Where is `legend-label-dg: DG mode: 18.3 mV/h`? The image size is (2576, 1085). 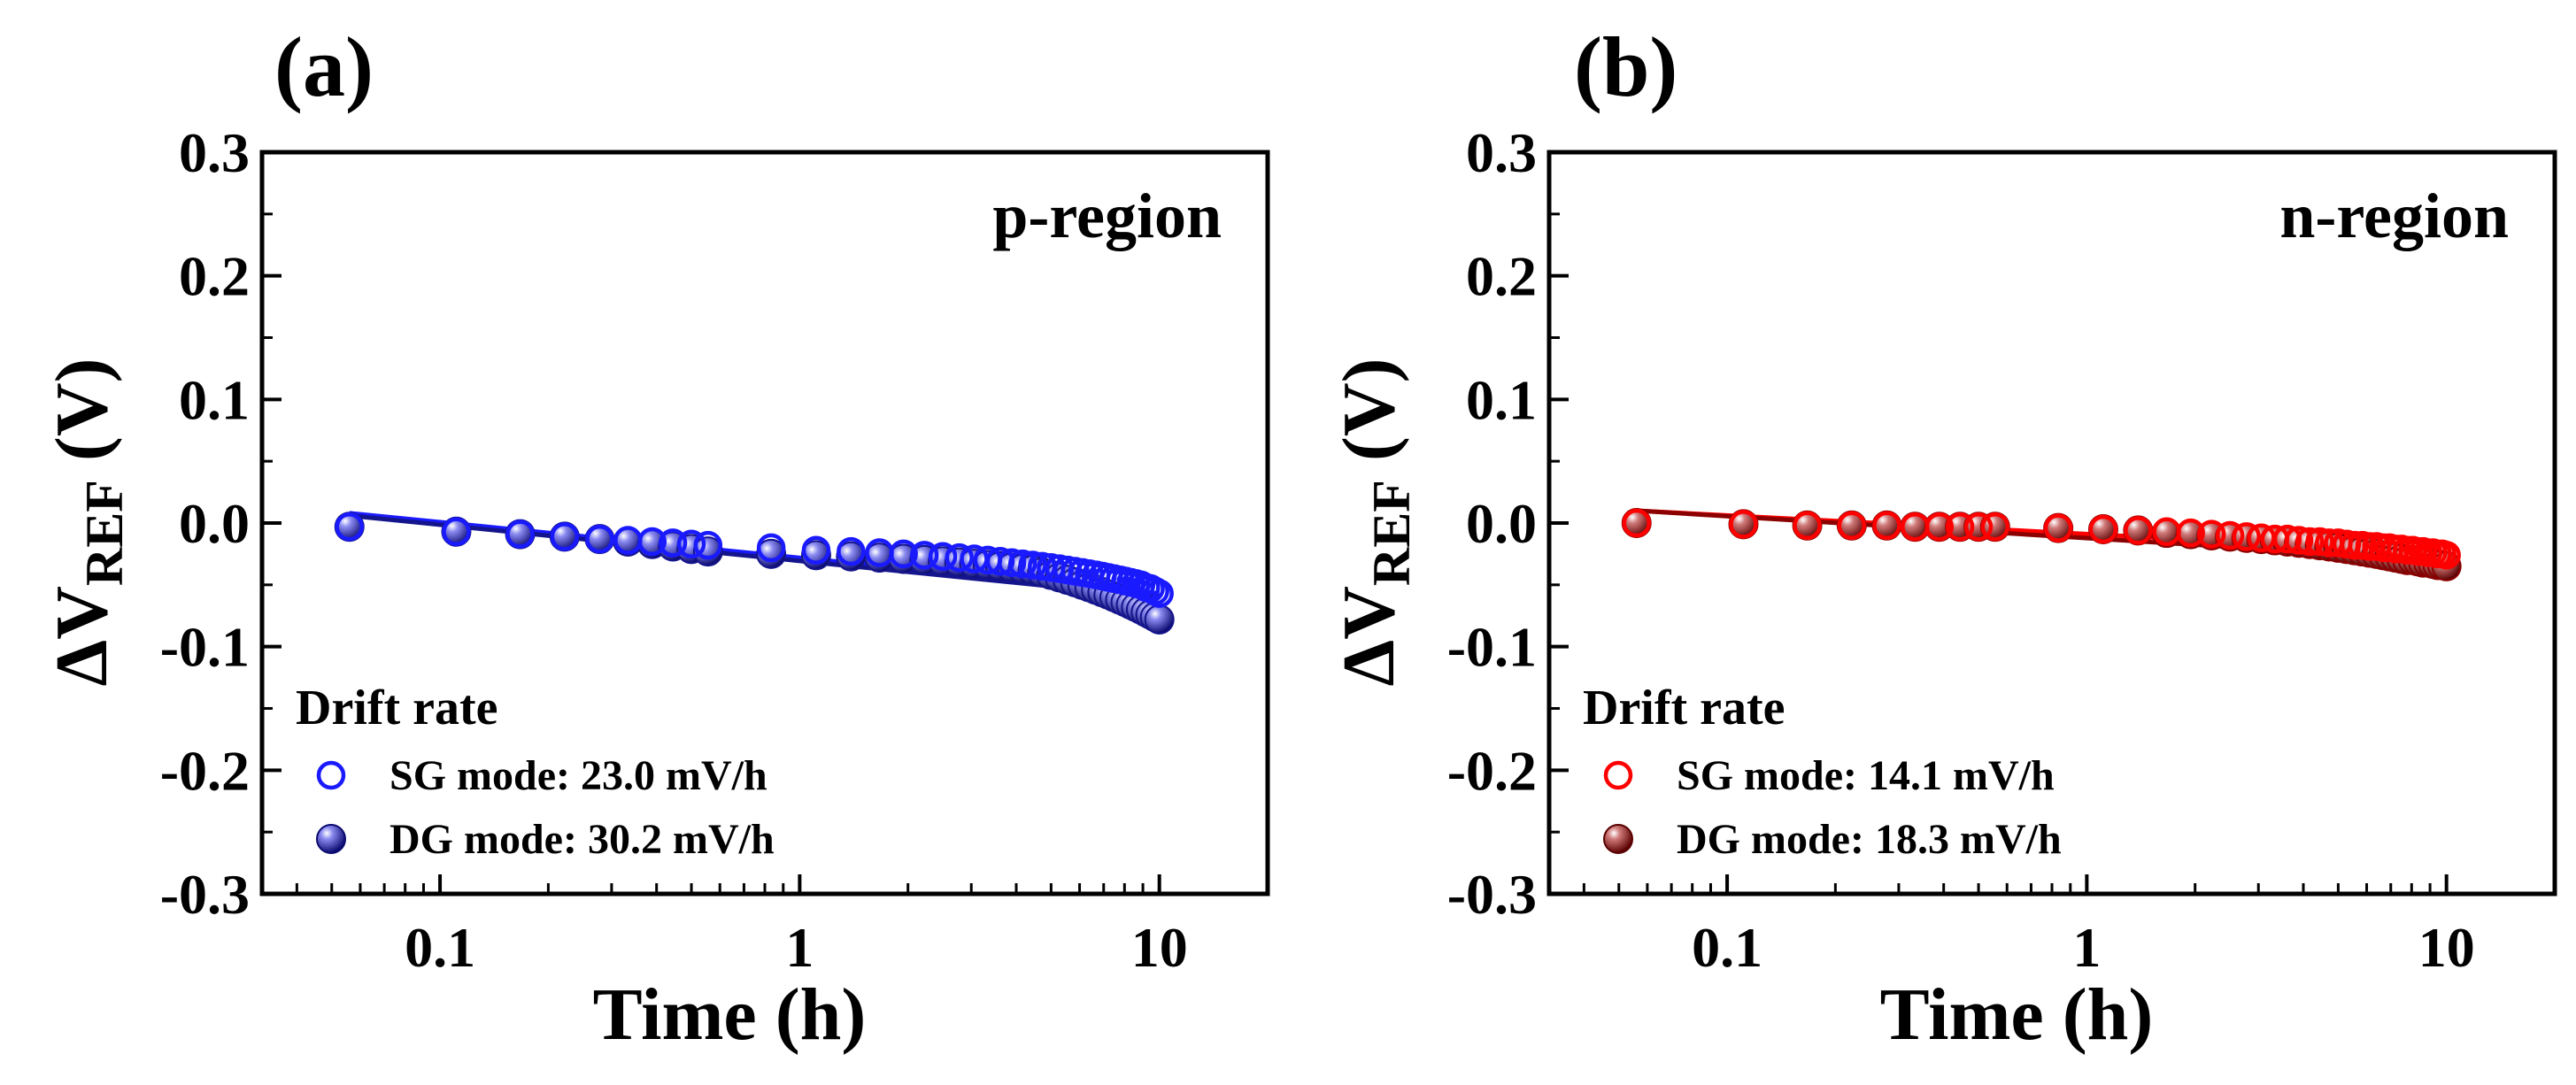
legend-label-dg: DG mode: 18.3 mV/h is located at coordinates (1869, 839).